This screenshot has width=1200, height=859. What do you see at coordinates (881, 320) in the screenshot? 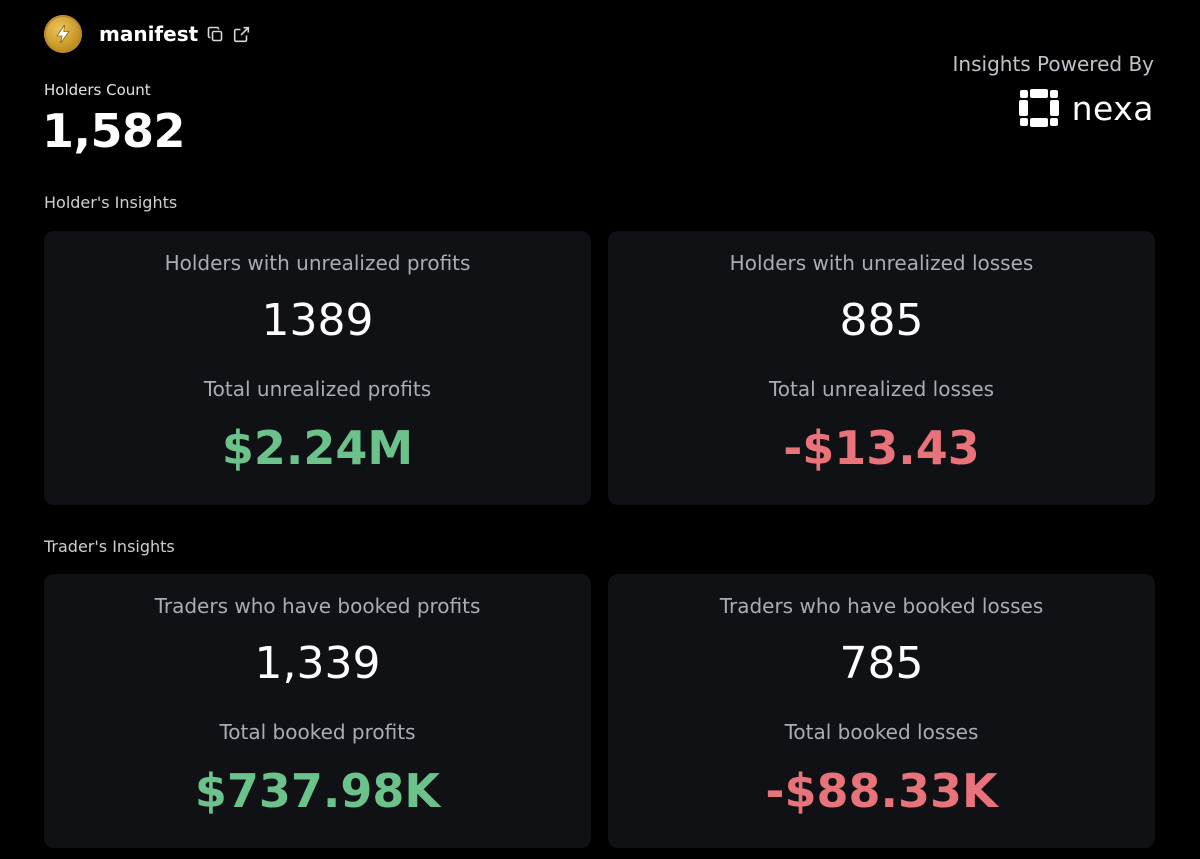
I see `card-count: 885` at bounding box center [881, 320].